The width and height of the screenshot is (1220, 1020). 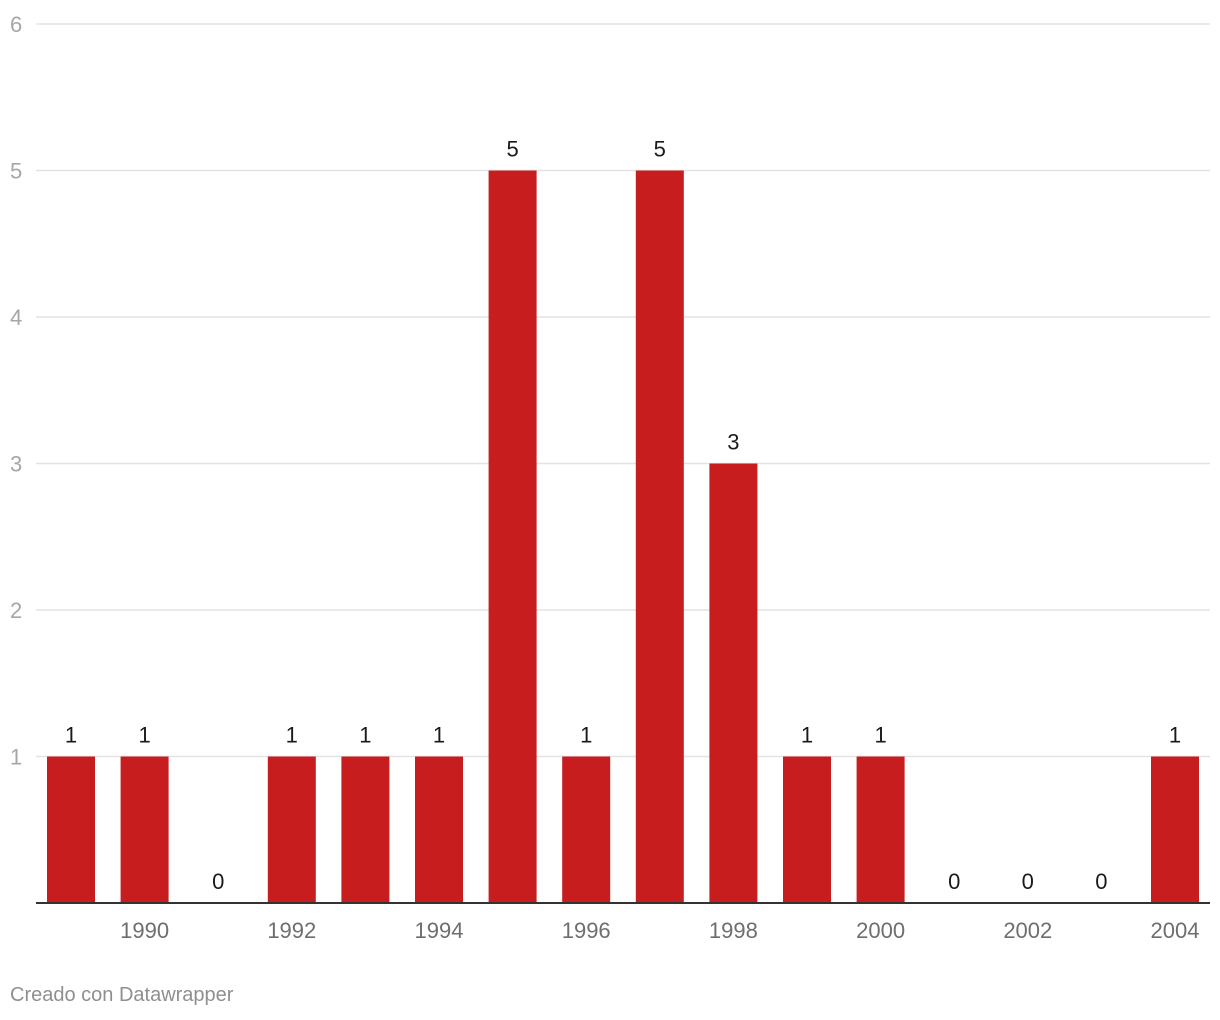 I want to click on data-label-1998: 3, so click(x=733, y=442).